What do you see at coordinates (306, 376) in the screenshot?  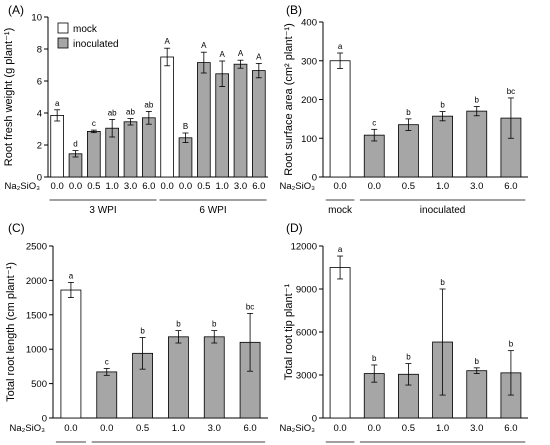 I see `y-tick-label: 3000` at bounding box center [306, 376].